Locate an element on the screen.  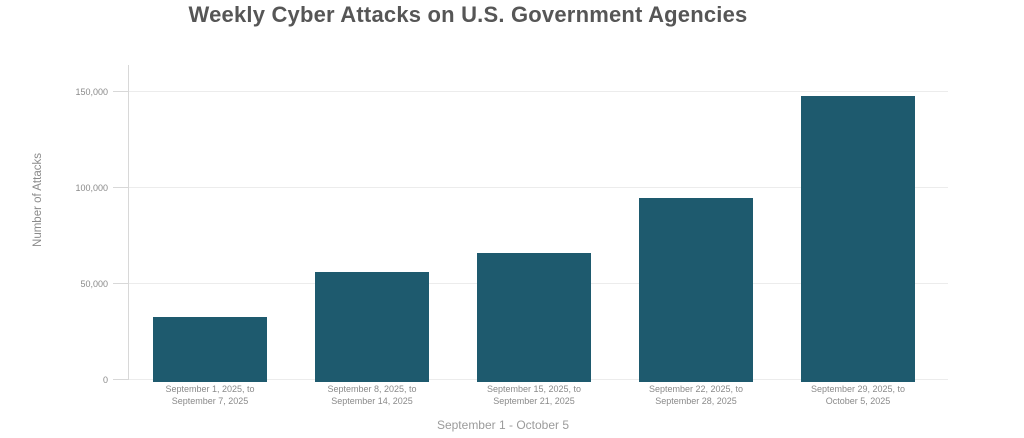
x-tick-label: September 1, 2025, to September 7, 2025 is located at coordinates (210, 395).